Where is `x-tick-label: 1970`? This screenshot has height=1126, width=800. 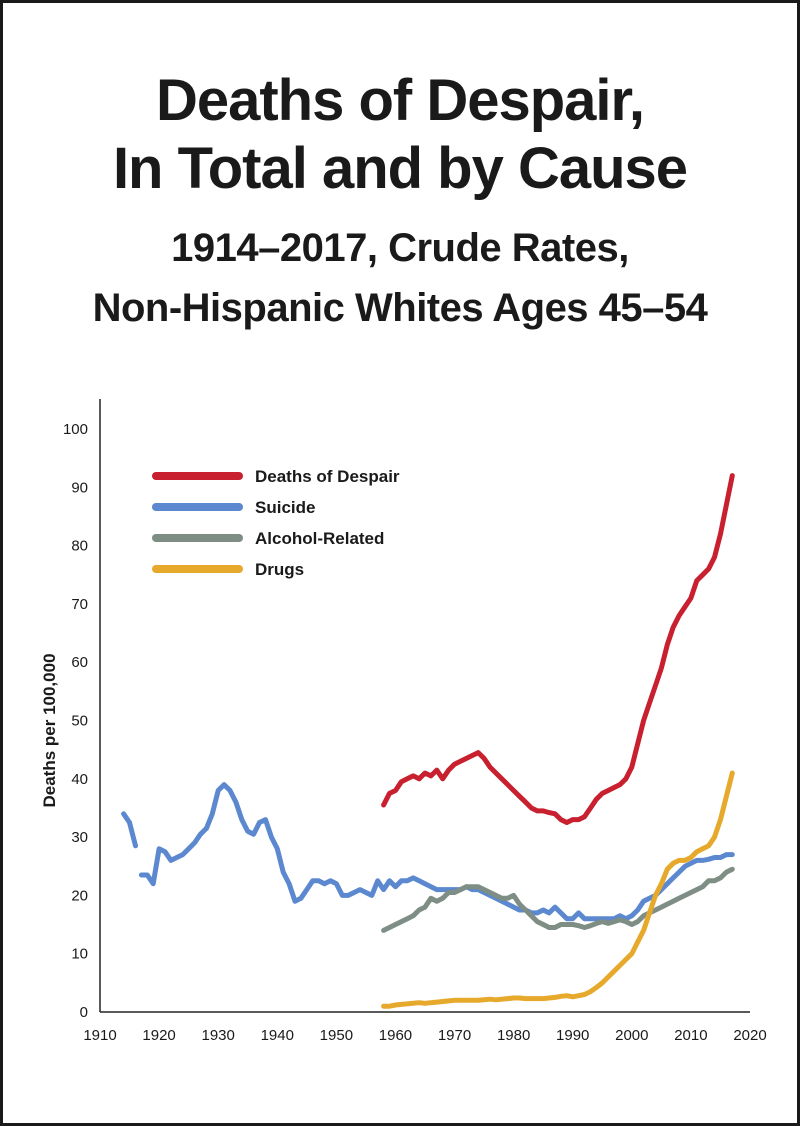
x-tick-label: 1970 is located at coordinates (454, 1035).